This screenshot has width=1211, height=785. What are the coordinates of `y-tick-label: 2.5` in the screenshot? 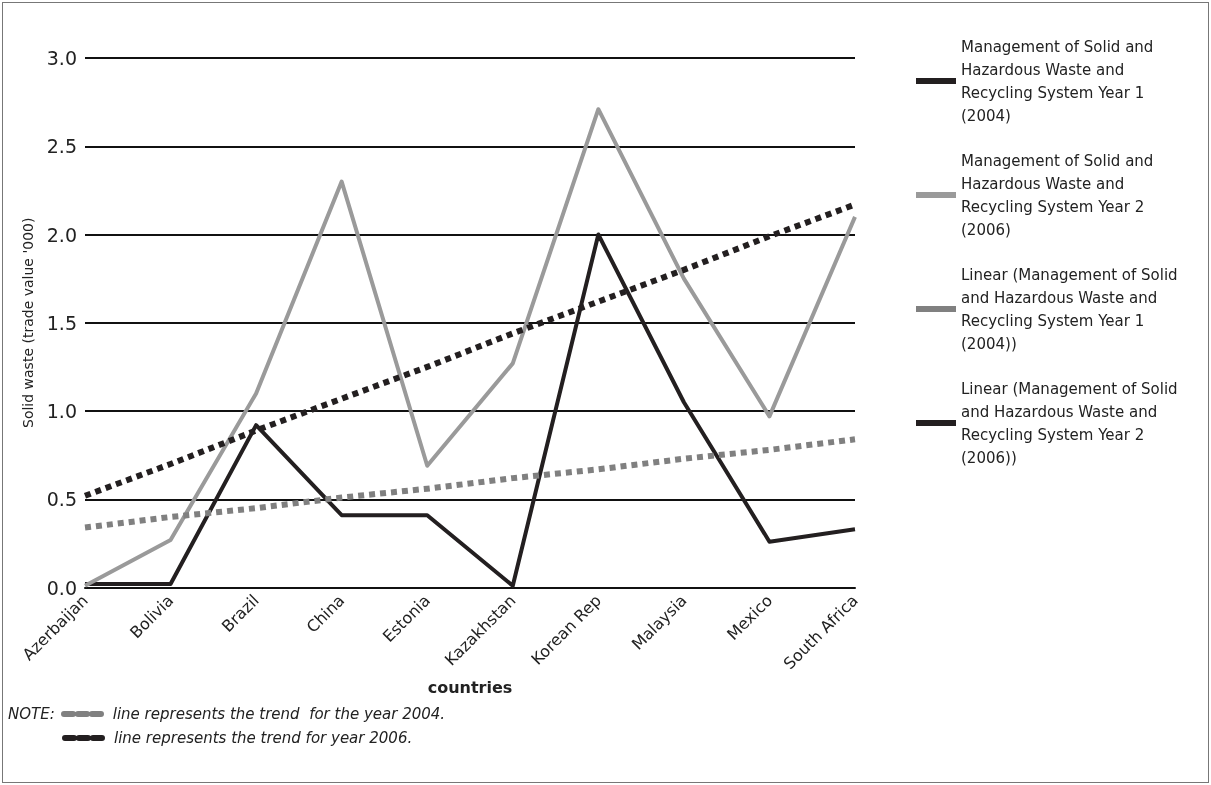 It's located at (61, 146).